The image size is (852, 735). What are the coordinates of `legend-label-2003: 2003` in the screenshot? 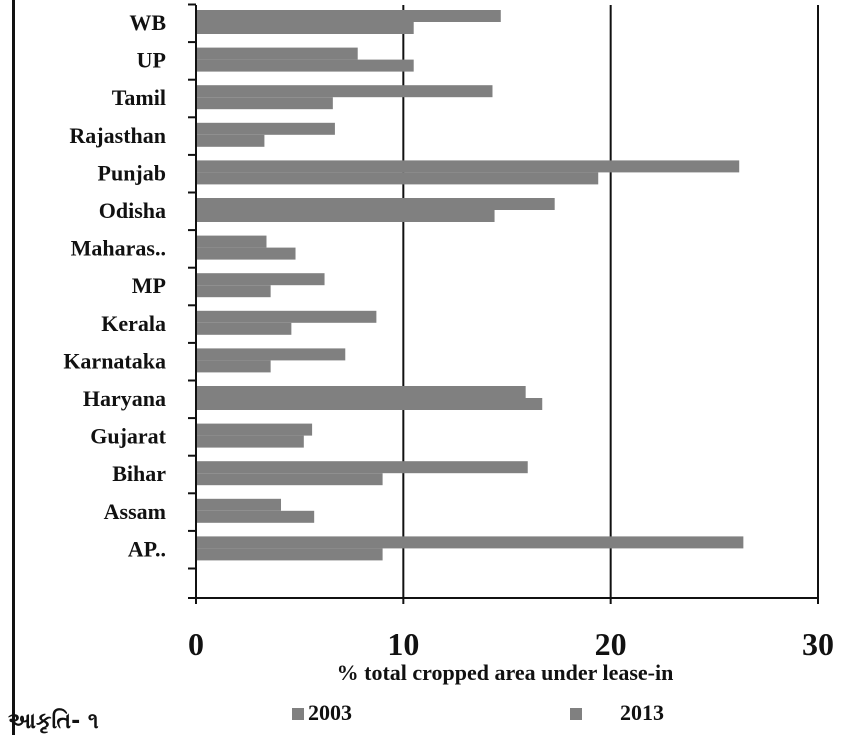 It's located at (330, 712).